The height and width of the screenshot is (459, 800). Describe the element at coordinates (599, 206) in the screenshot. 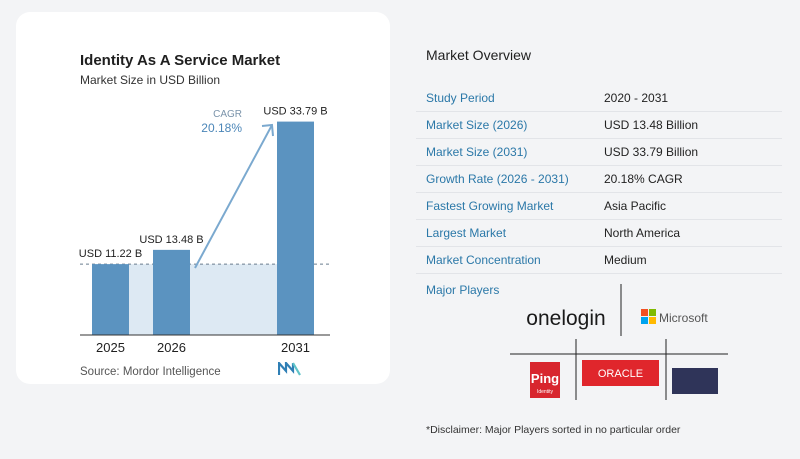

I see `overview-row: Fastest Growing Market Asia Pacific` at that location.